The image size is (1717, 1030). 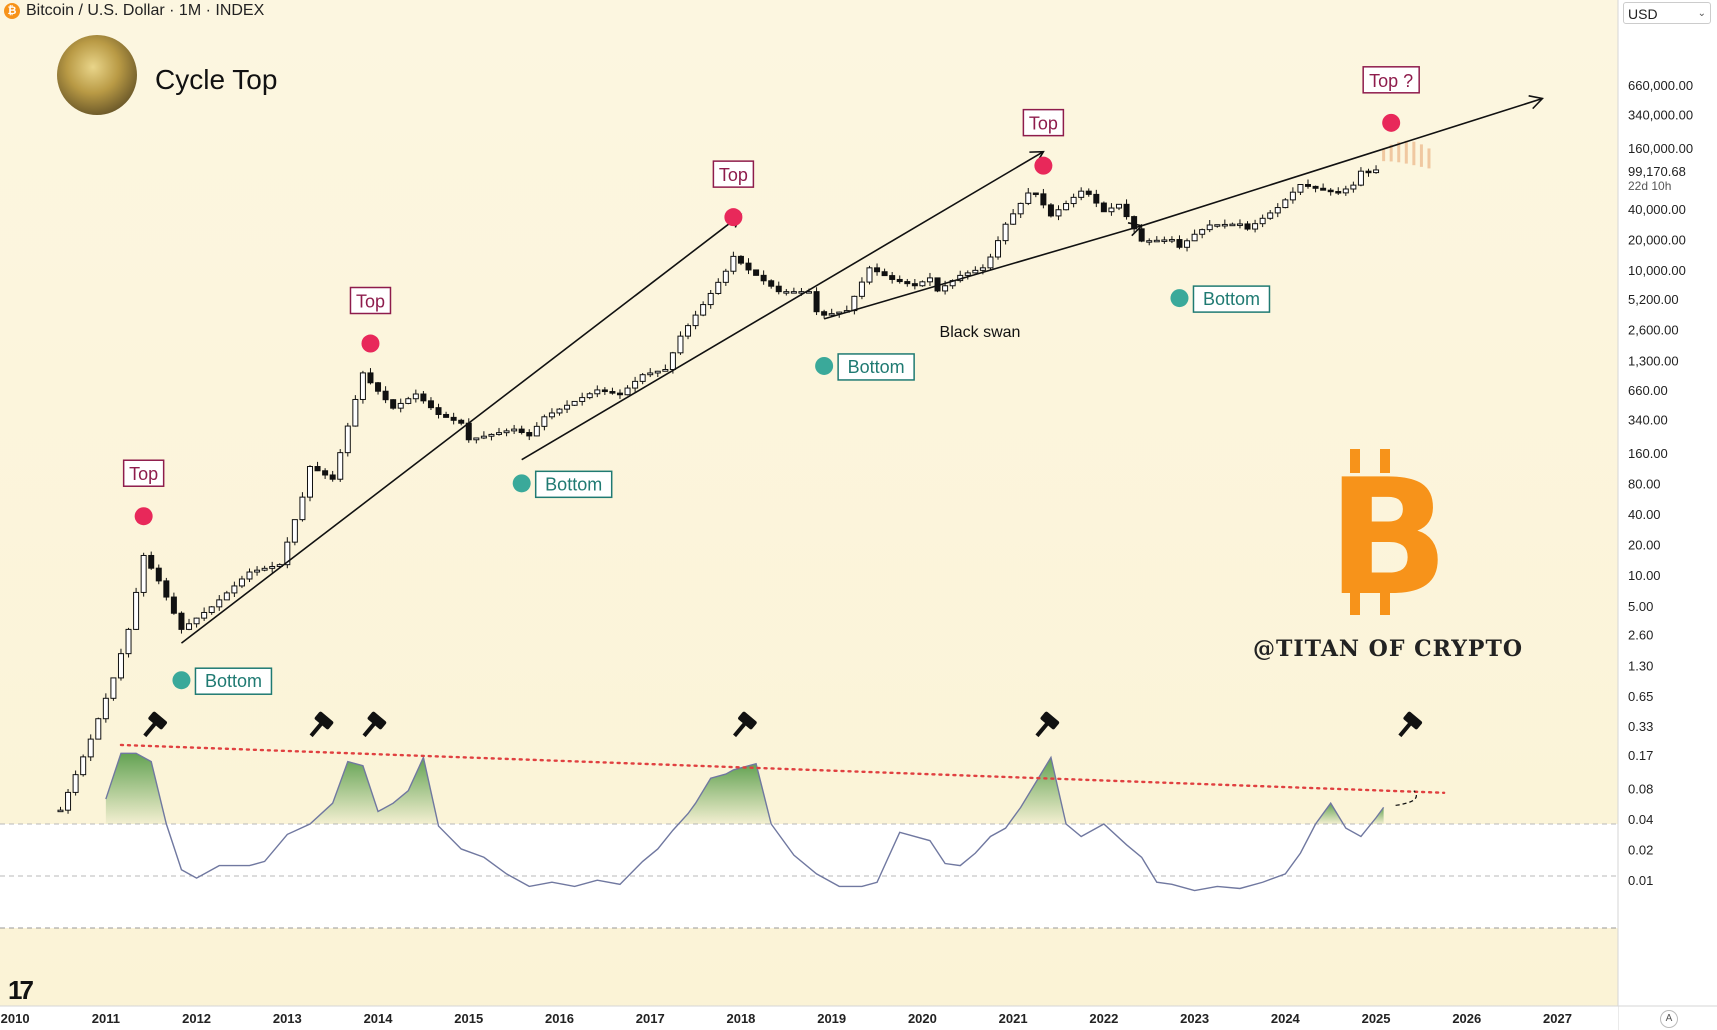 What do you see at coordinates (1660, 85) in the screenshot?
I see `price-tick-label: 660,000.00` at bounding box center [1660, 85].